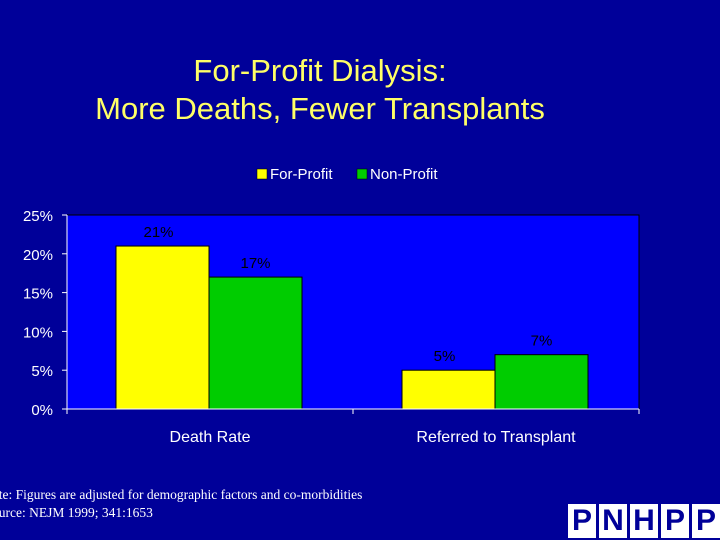 This screenshot has width=720, height=540. What do you see at coordinates (613, 521) in the screenshot?
I see `logo-letter: N` at bounding box center [613, 521].